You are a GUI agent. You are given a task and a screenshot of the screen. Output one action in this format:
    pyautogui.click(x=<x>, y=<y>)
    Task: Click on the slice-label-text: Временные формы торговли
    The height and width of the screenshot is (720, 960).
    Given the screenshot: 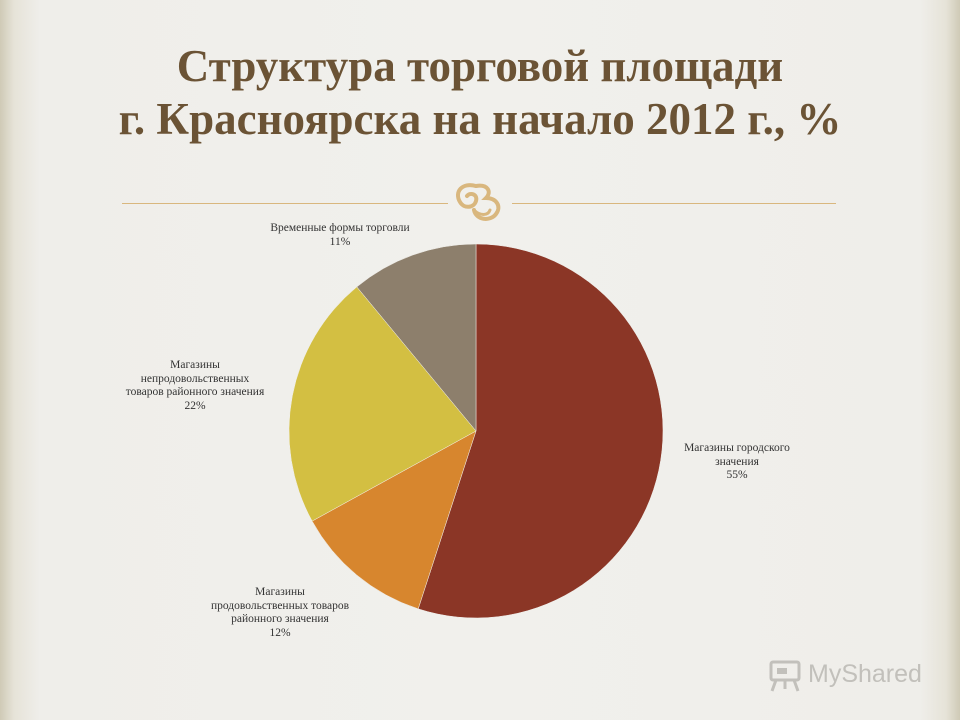 What is the action you would take?
    pyautogui.click(x=340, y=228)
    